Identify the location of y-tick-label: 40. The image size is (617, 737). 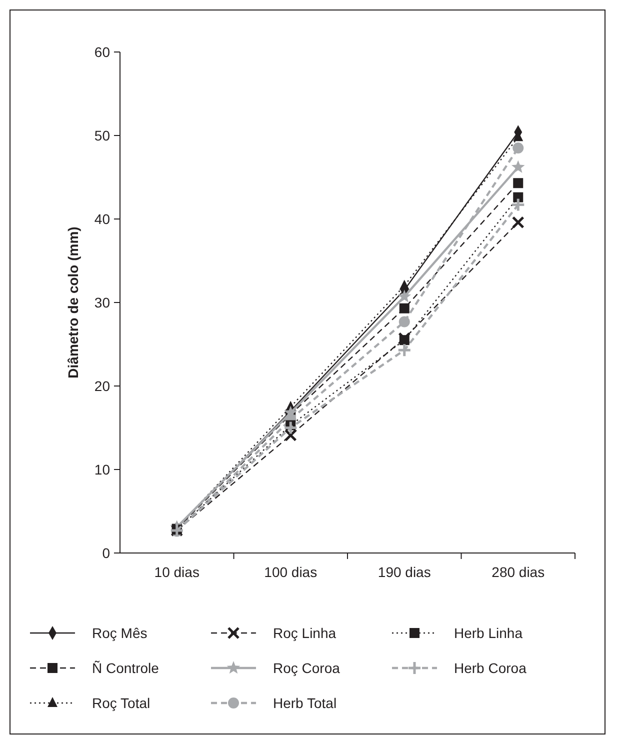
(102, 218).